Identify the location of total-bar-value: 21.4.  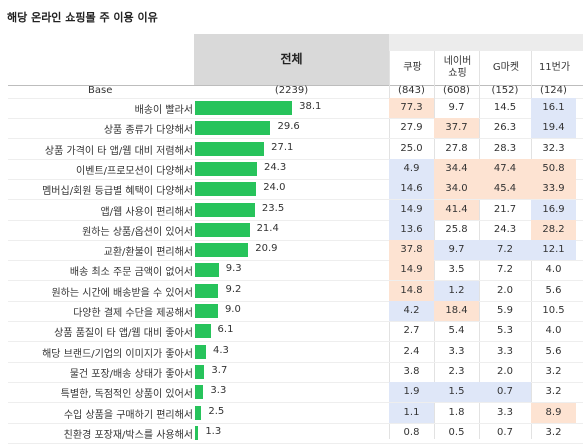
(267, 228).